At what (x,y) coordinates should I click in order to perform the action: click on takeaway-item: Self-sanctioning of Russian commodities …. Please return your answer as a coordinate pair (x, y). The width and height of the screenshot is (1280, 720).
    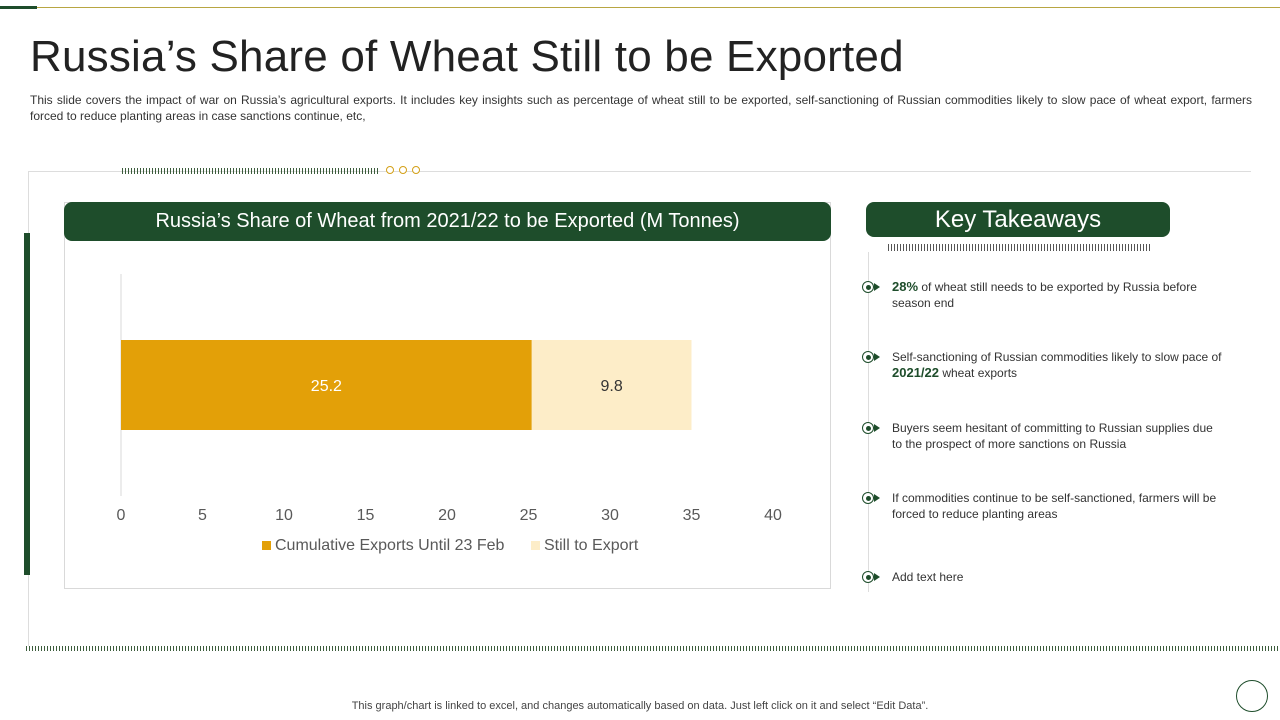
    Looking at the image, I should click on (1042, 365).